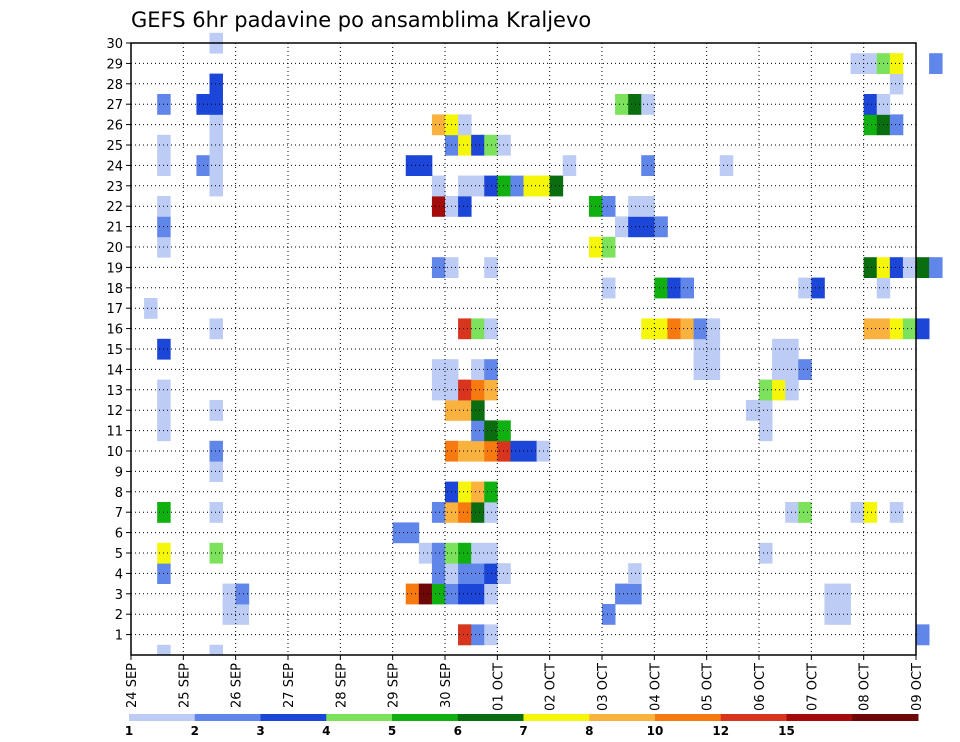 The width and height of the screenshot is (960, 742). What do you see at coordinates (114, 187) in the screenshot?
I see `y-tick-label: 23` at bounding box center [114, 187].